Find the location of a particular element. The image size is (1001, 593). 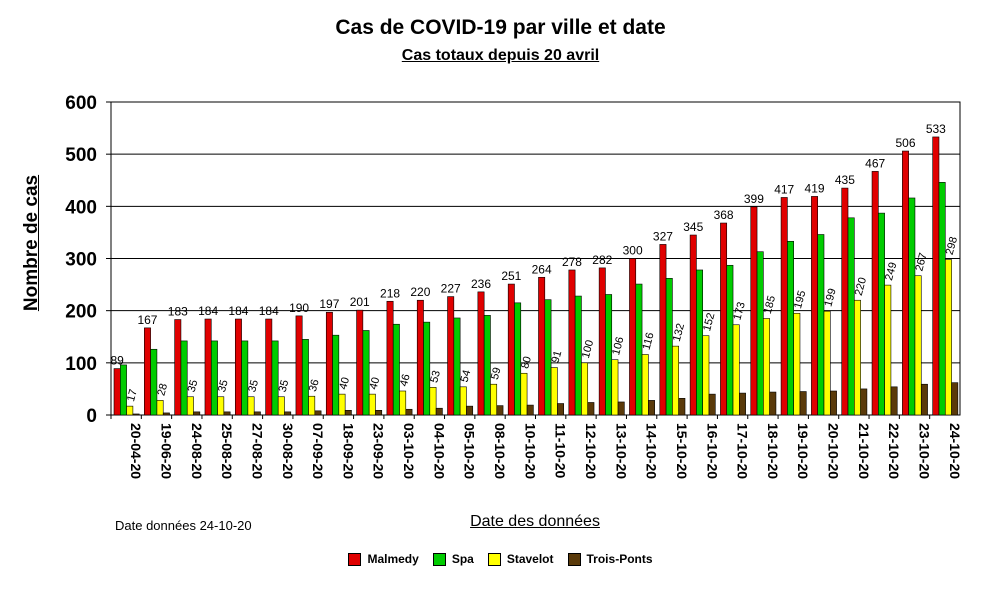

y-tick-label: 600 is located at coordinates (81, 103).